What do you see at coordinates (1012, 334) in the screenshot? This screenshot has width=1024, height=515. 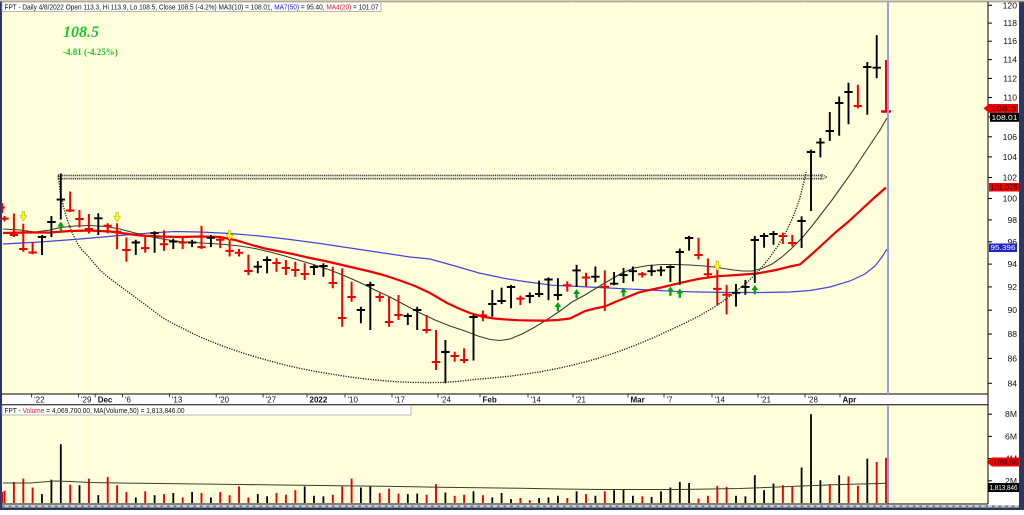 I see `svg-text: 88` at bounding box center [1012, 334].